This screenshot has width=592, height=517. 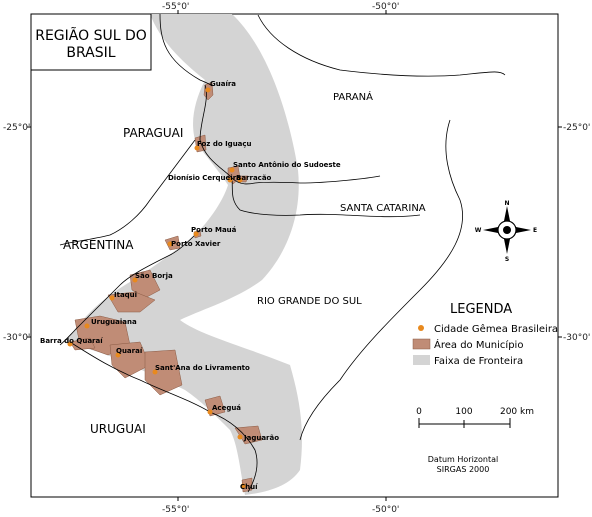 I want to click on scale-label-0: 0, so click(x=419, y=412).